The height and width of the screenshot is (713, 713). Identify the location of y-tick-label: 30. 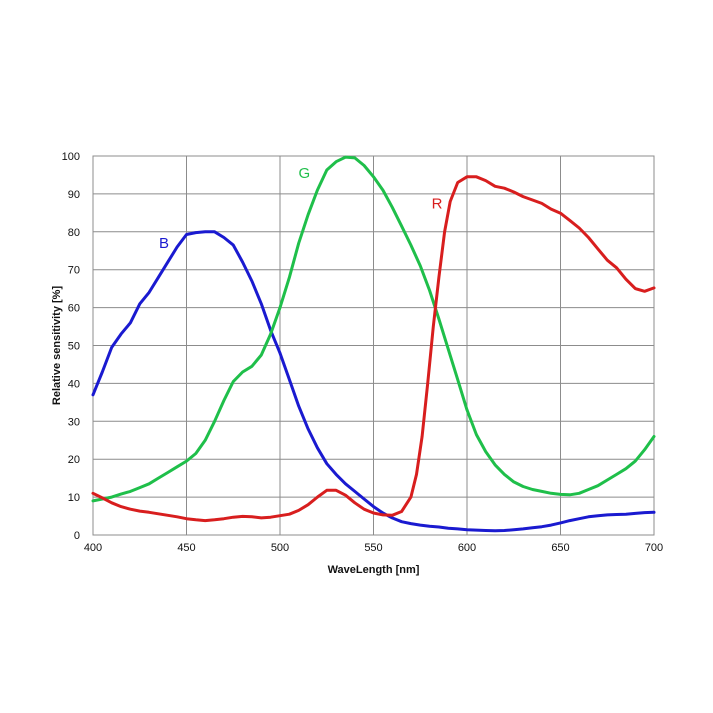
(74, 422).